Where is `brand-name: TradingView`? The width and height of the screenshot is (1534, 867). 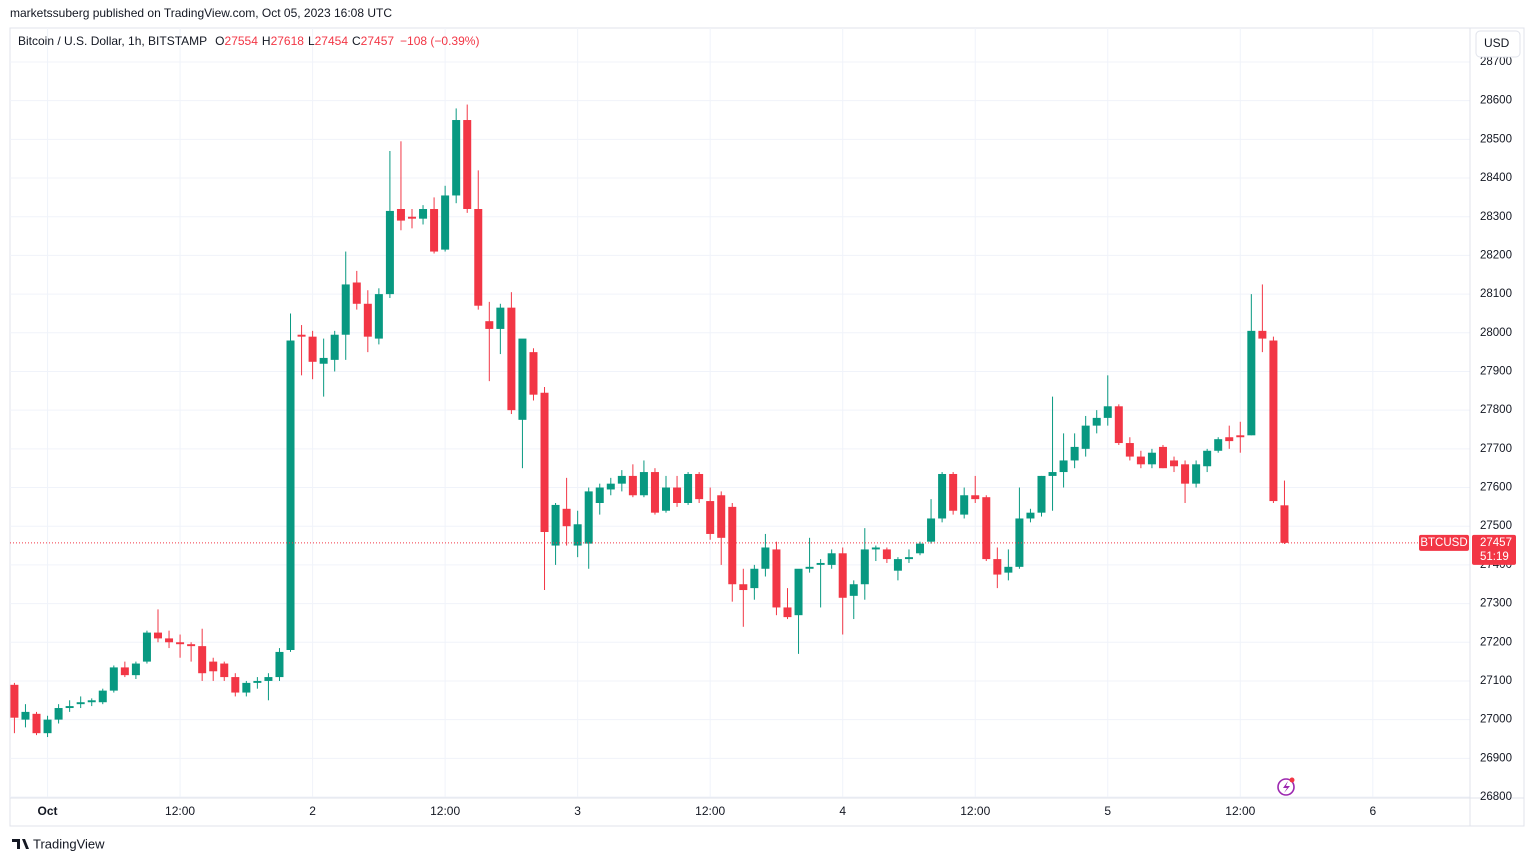 brand-name: TradingView is located at coordinates (69, 843).